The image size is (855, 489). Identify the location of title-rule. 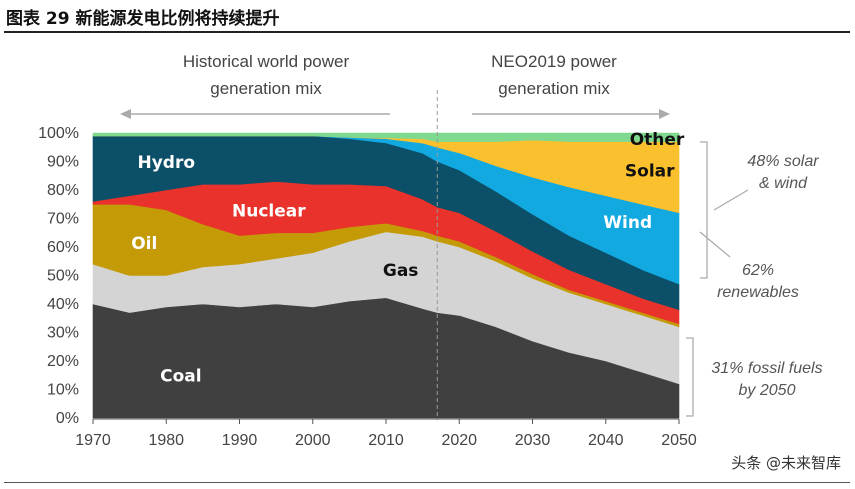
(427, 32).